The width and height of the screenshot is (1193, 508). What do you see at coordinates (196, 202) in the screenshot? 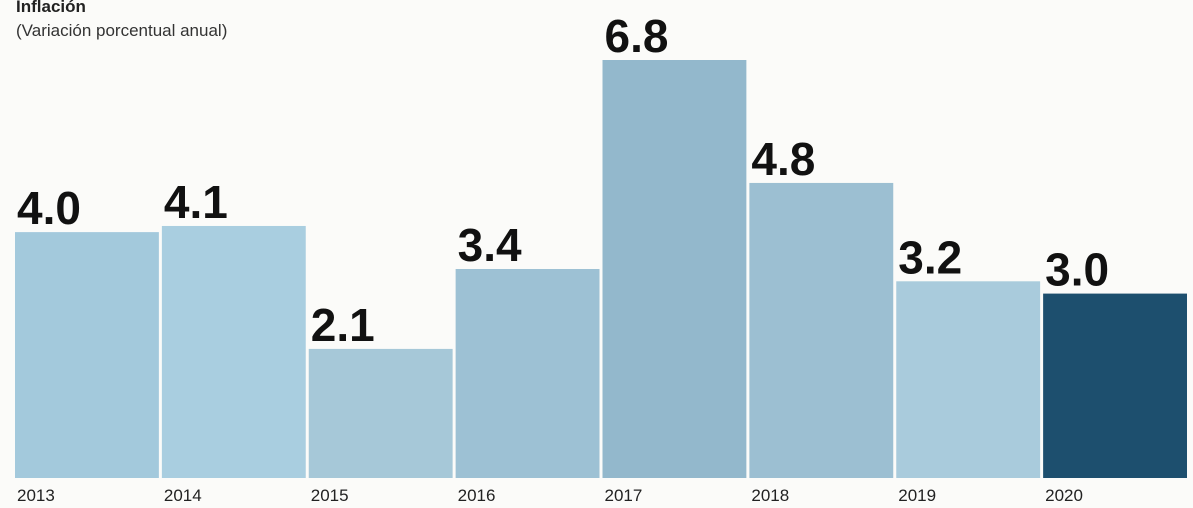
I see `value-label: 4.1` at bounding box center [196, 202].